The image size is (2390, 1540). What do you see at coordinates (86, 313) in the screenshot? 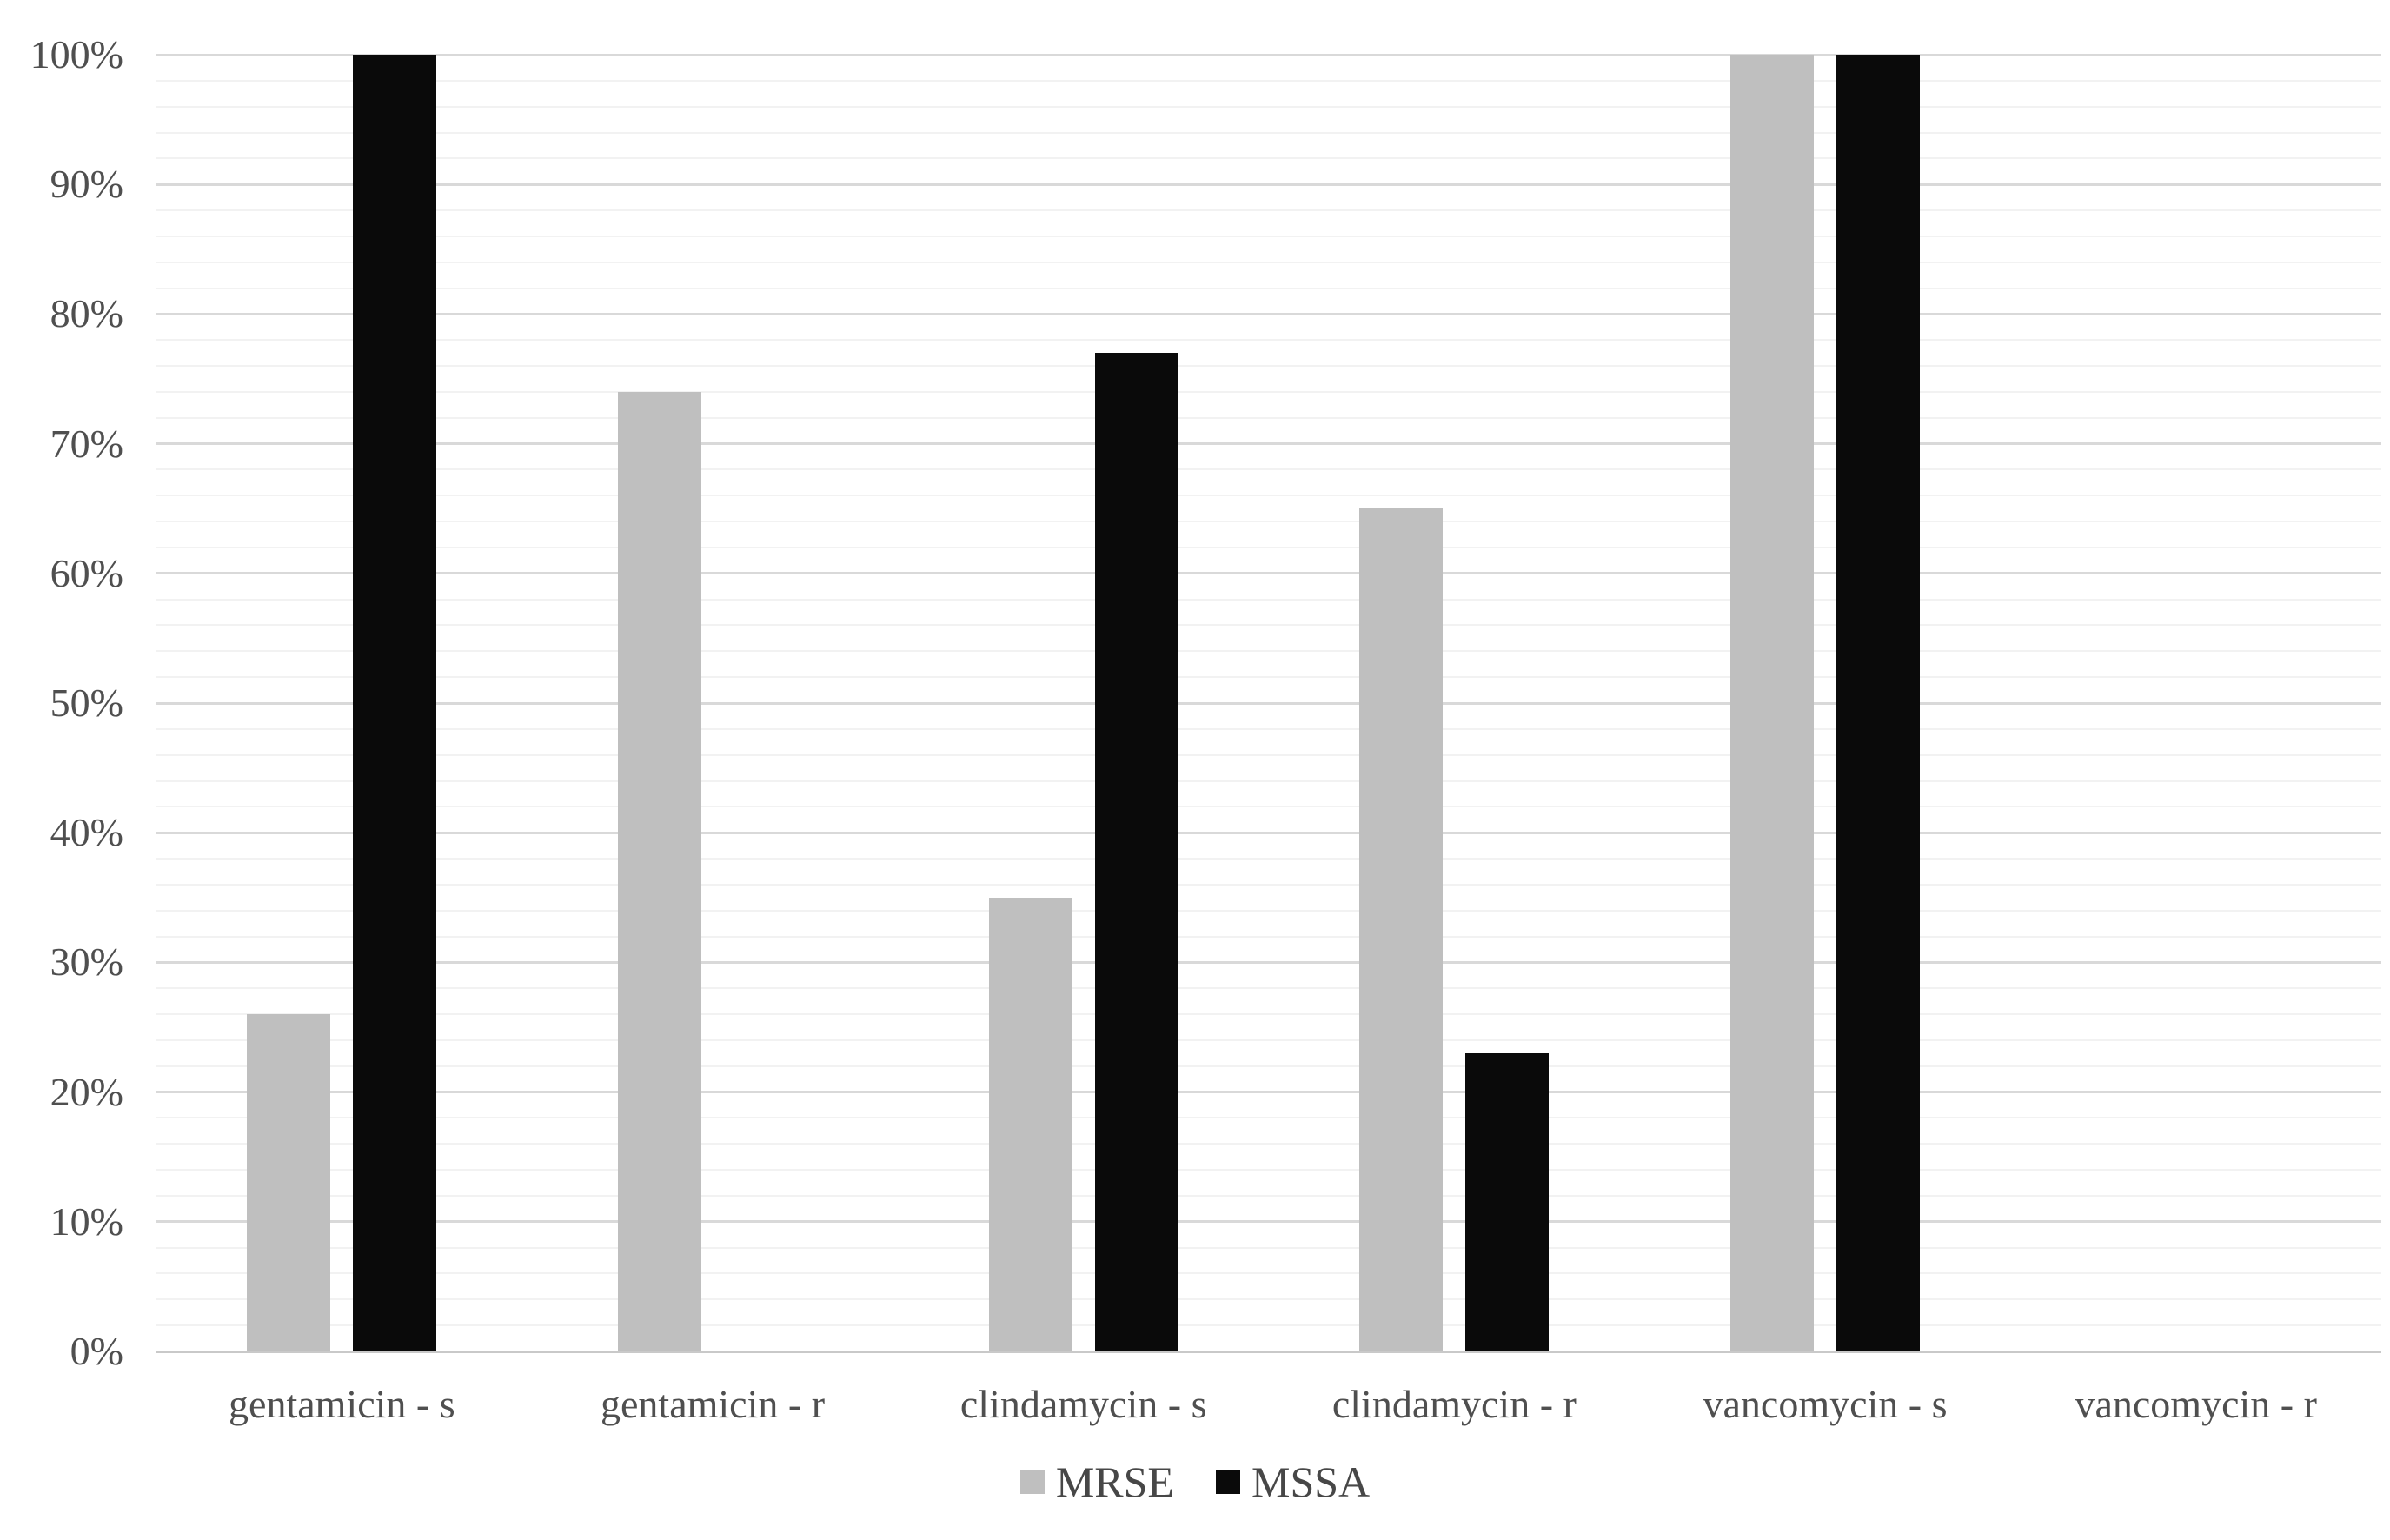
I see `y-tick-label: 80%` at bounding box center [86, 313].